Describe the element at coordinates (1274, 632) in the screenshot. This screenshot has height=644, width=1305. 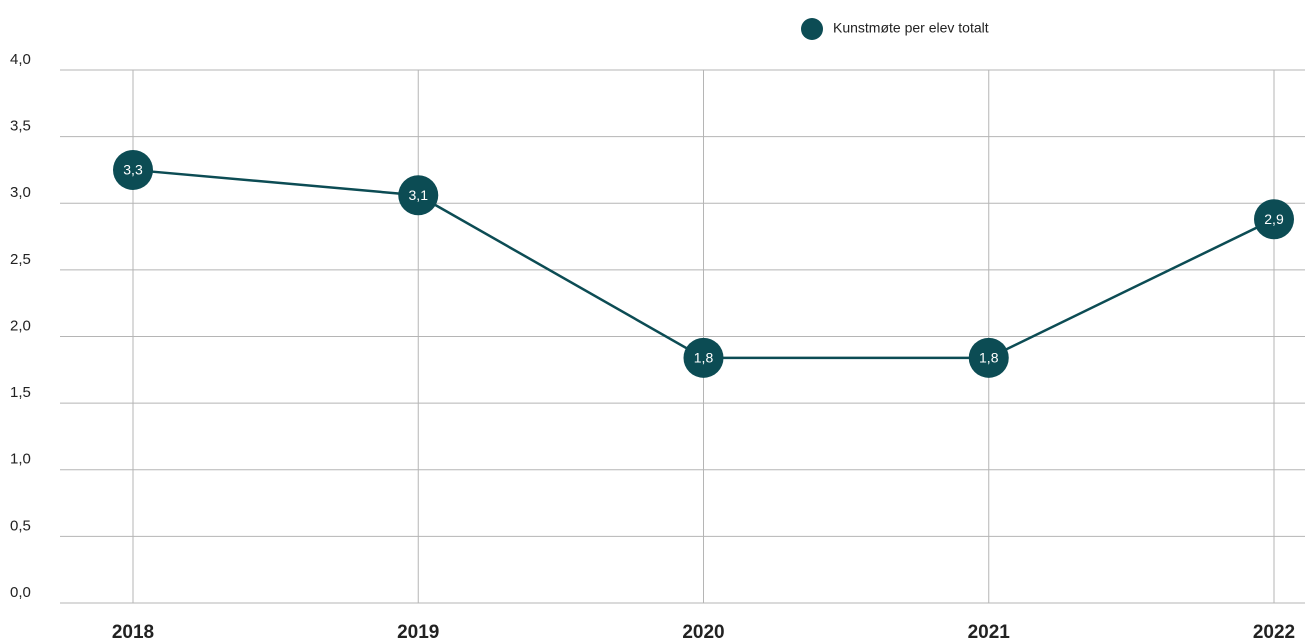
I see `x-tick-label: 2022` at that location.